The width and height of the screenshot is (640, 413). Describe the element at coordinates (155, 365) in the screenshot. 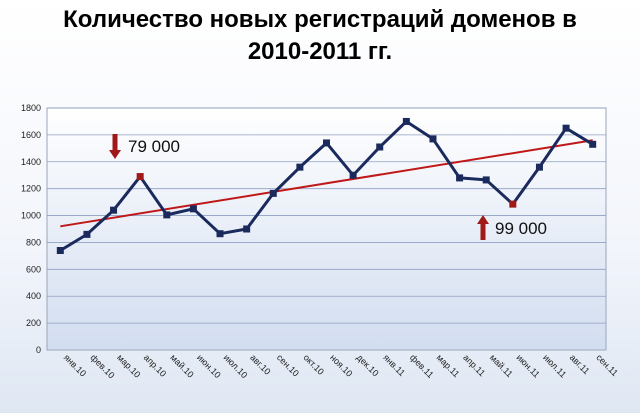

I see `x-tick-label: апр.10` at that location.